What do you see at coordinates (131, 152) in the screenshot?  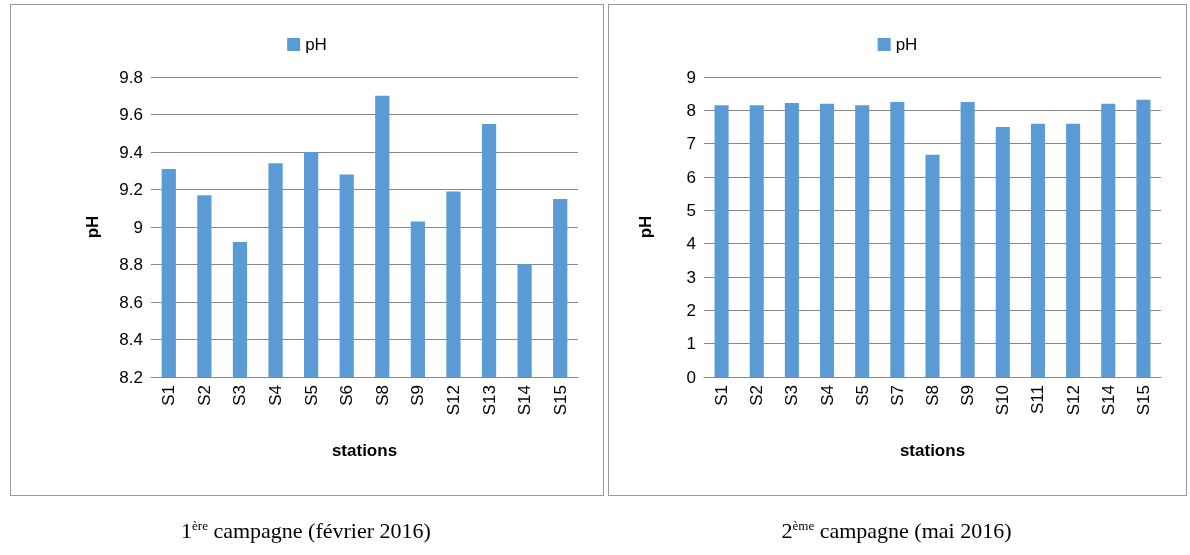 I see `y-tick-label: 9.4` at bounding box center [131, 152].